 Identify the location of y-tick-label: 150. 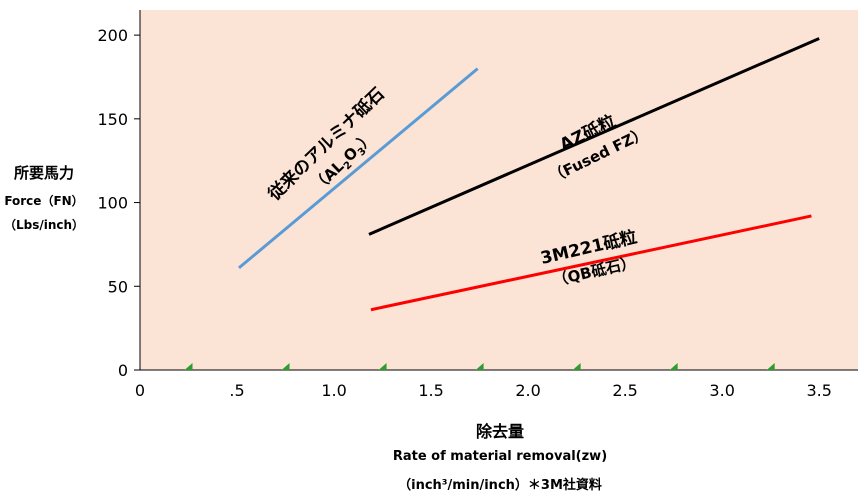
(112, 119).